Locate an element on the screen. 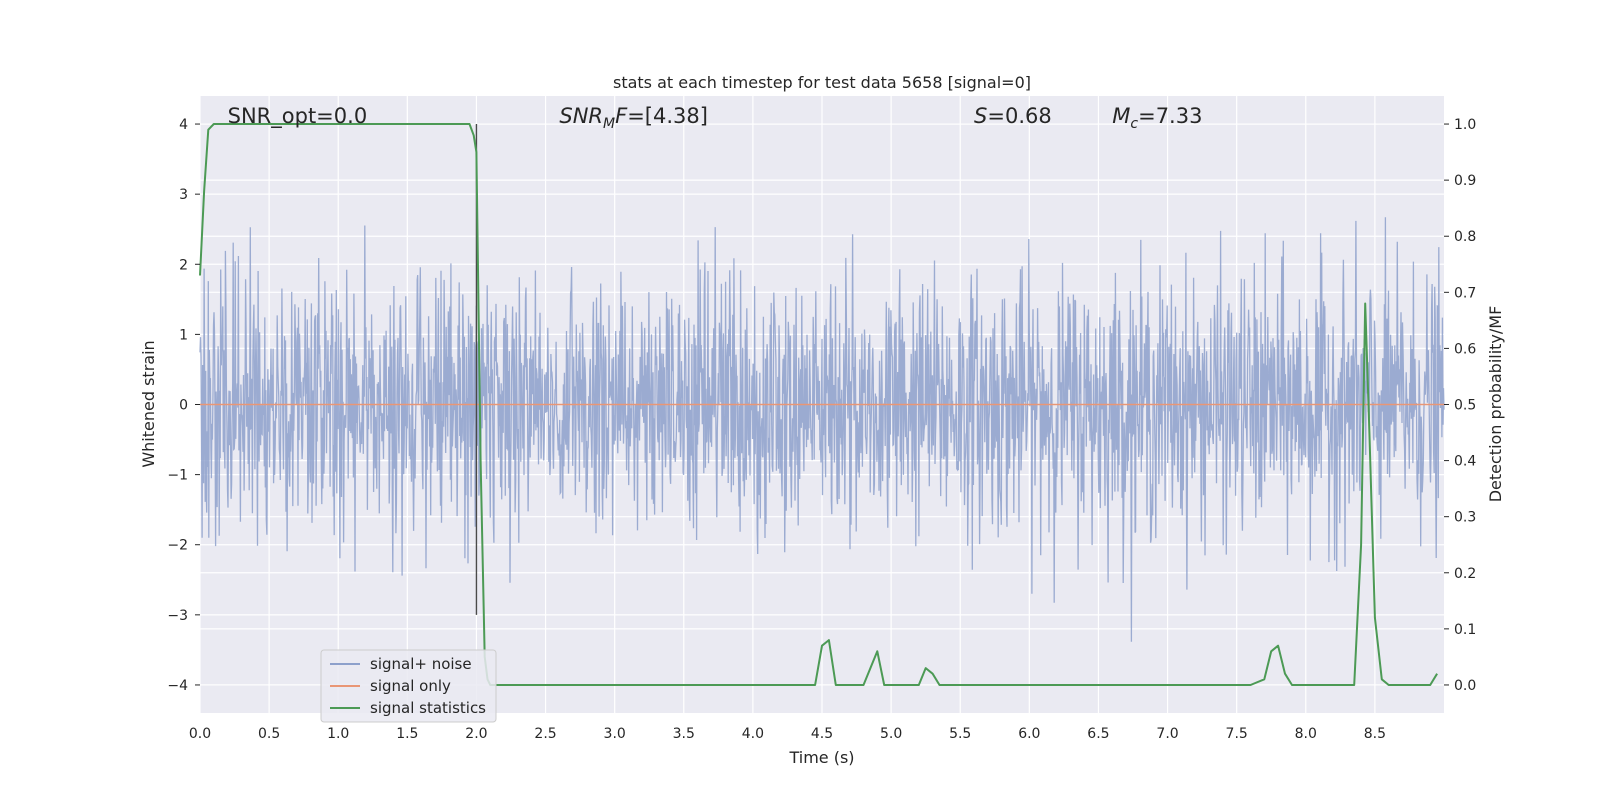  y-right-tick-label: 0.1 is located at coordinates (1465, 630).